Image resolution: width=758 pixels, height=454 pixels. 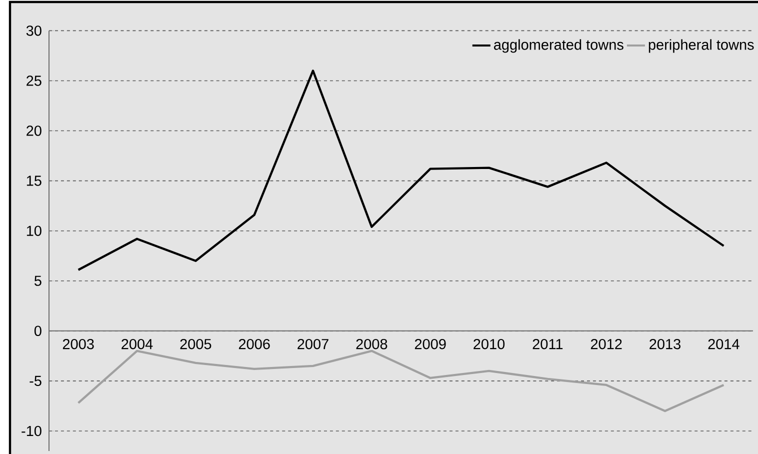 I want to click on y-tick-label: 20, so click(x=34, y=131).